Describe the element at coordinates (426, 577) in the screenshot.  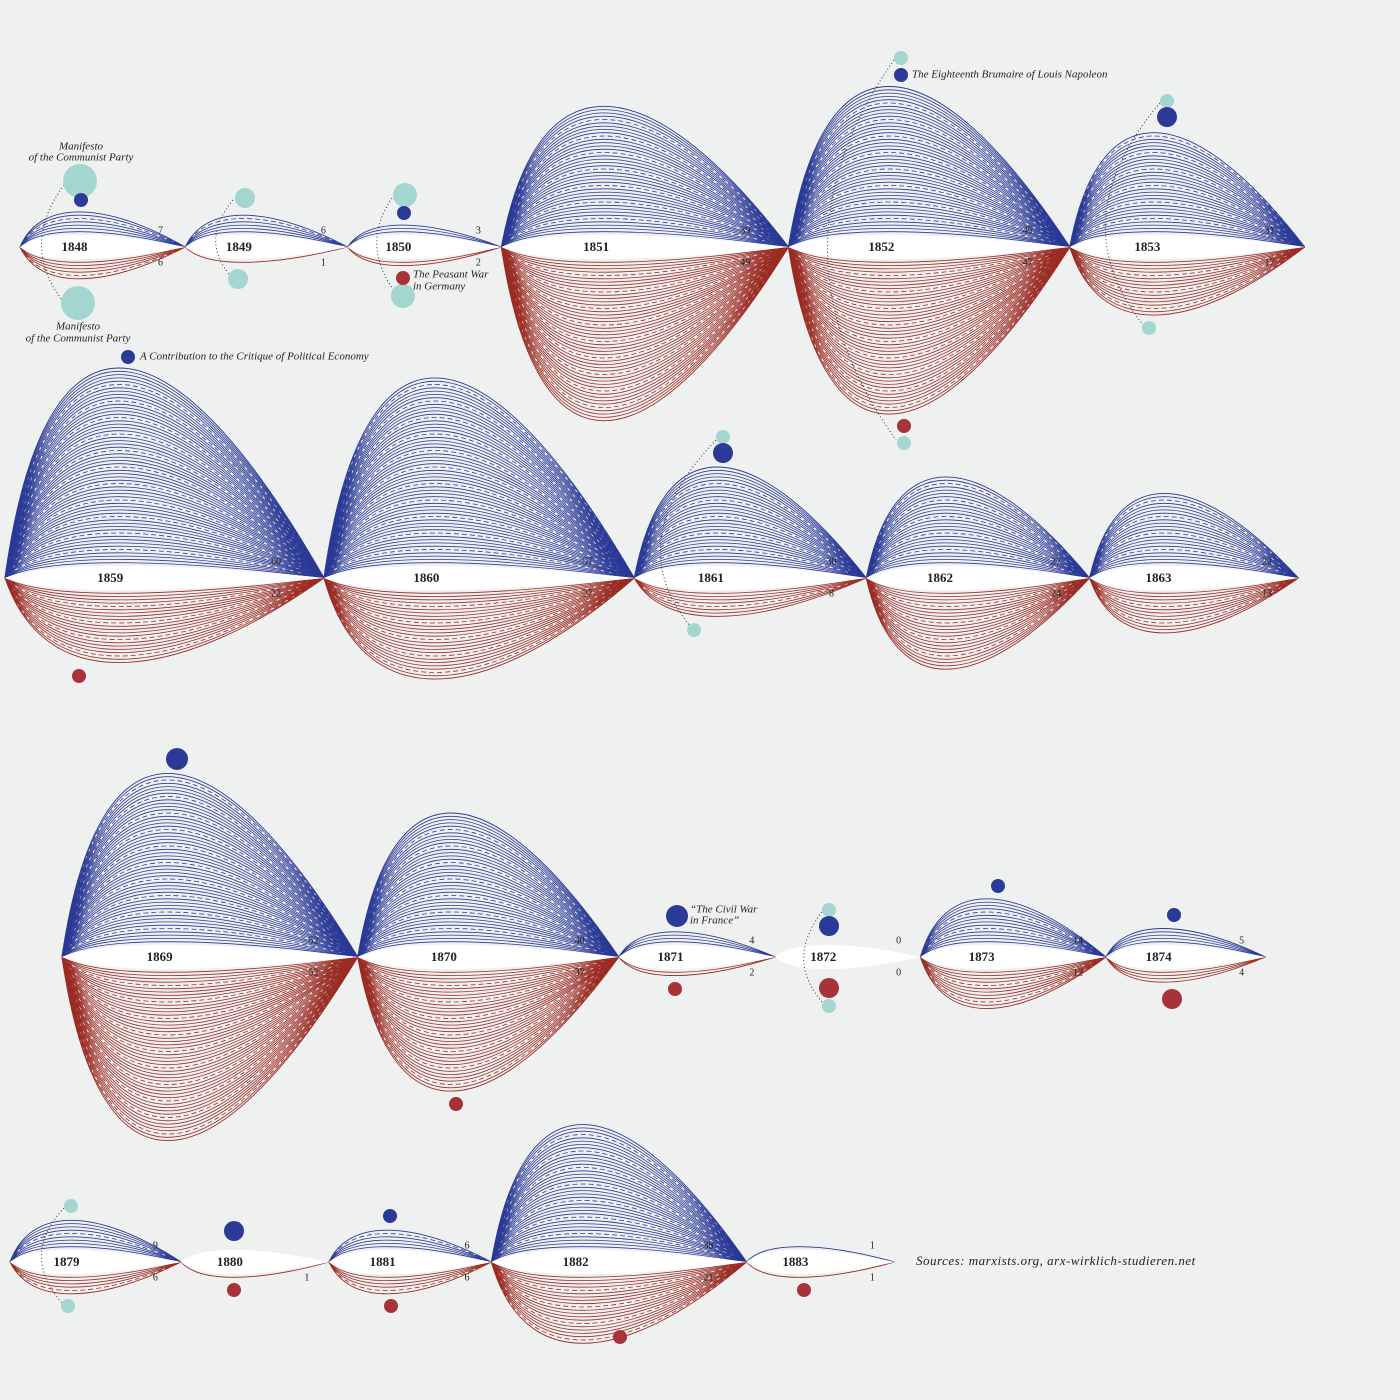
I see `year-label: 1860` at that location.